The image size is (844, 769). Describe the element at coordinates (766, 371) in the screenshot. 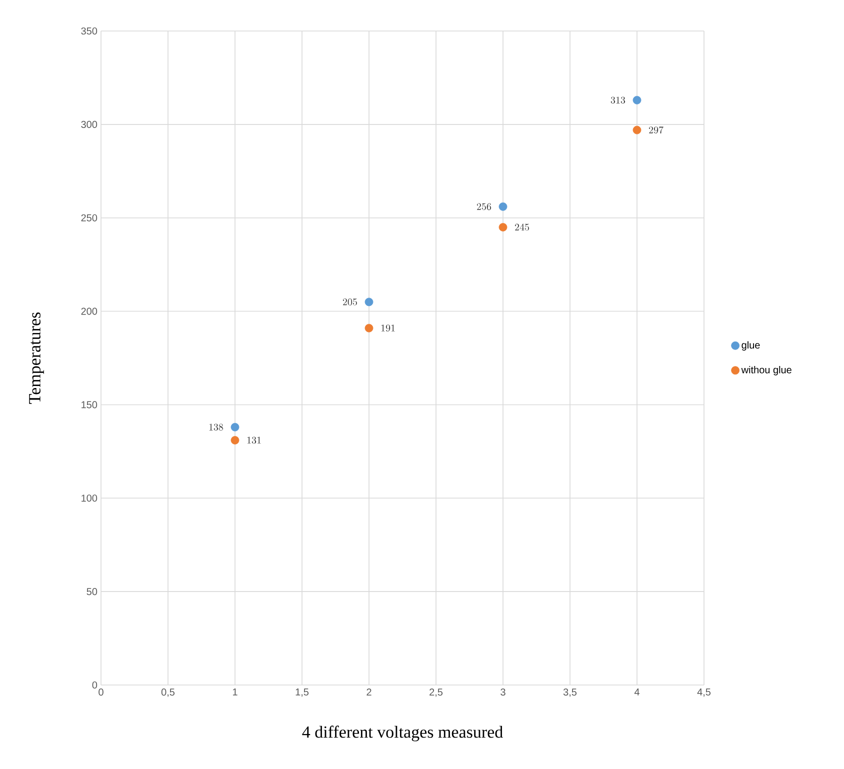

I see `legend-label: withou glue` at that location.